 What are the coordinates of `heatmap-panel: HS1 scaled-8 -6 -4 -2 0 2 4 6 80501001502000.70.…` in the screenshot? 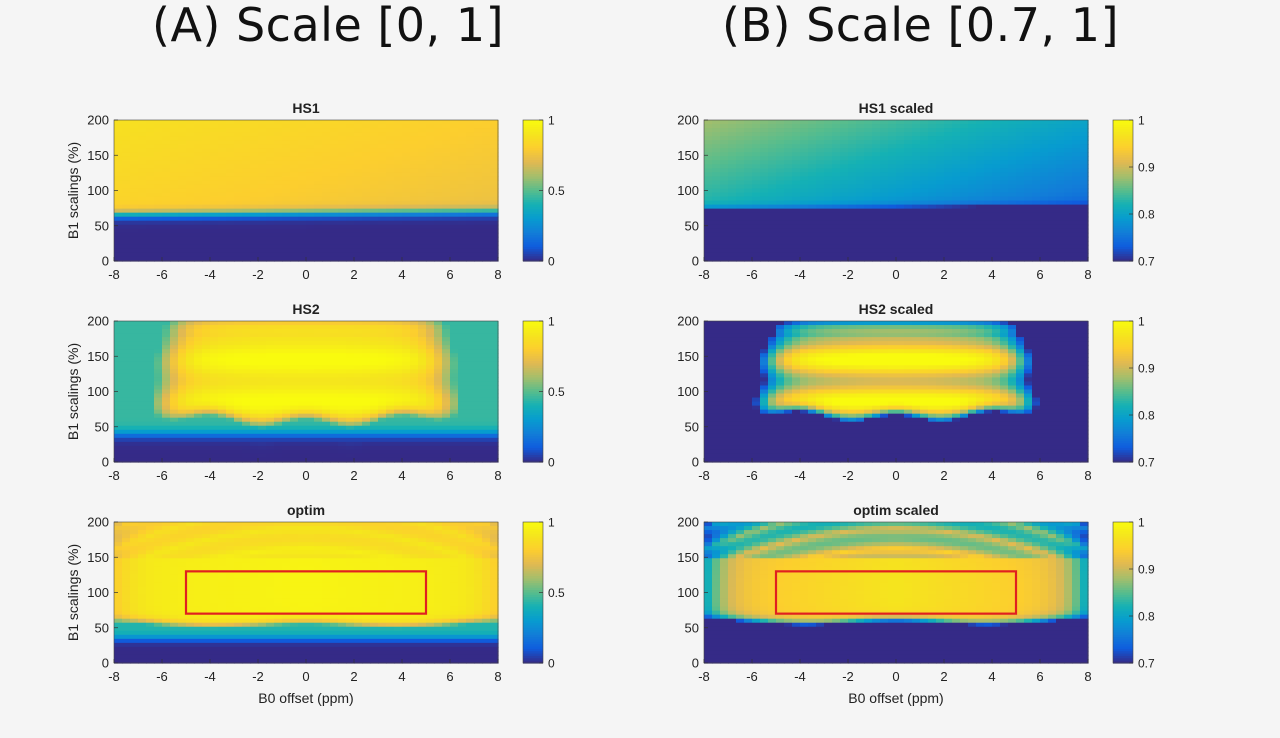 It's located at (916, 191).